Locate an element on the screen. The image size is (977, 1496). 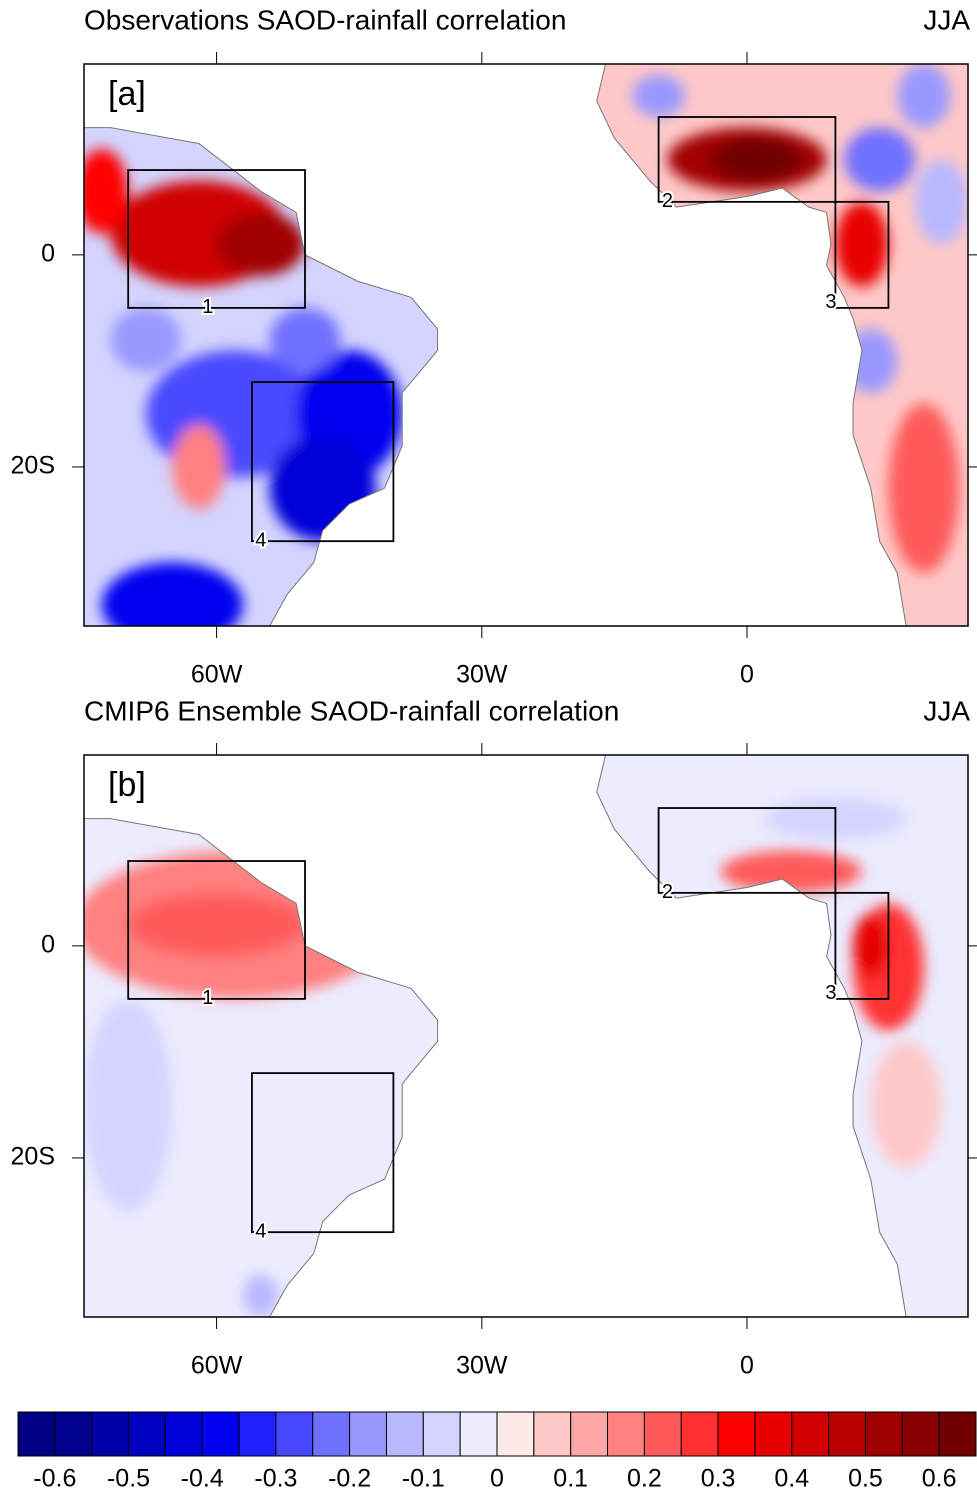
colorbar-label: 0.5 is located at coordinates (865, 1479).